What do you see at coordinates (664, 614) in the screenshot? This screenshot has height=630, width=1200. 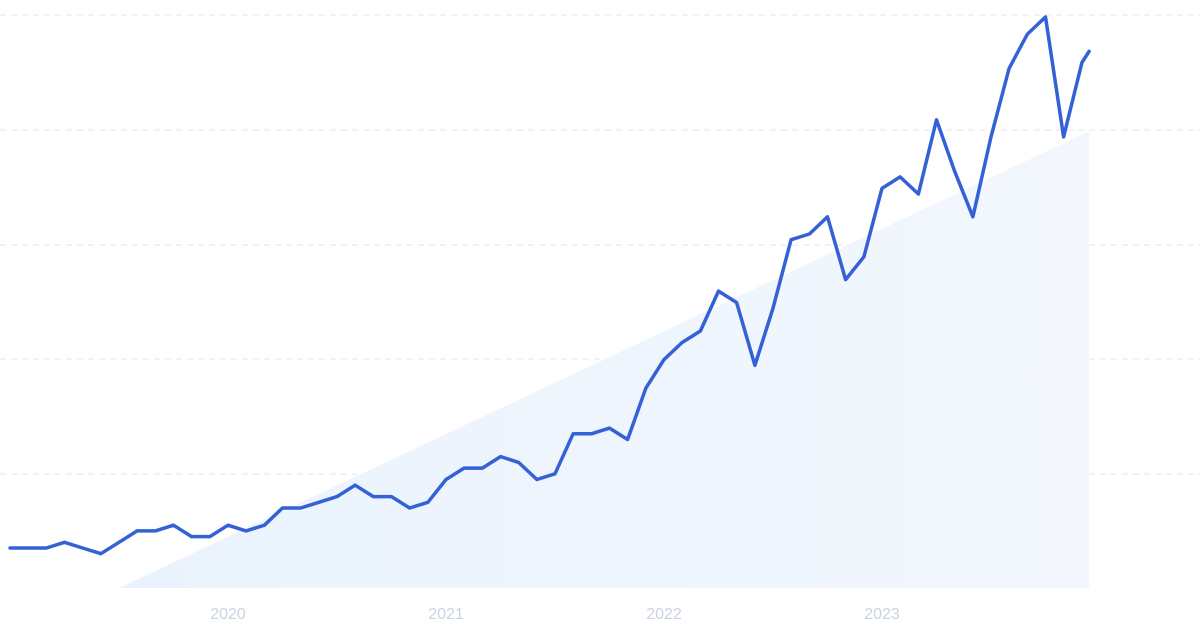 I see `x-tick-label: 2022` at bounding box center [664, 614].